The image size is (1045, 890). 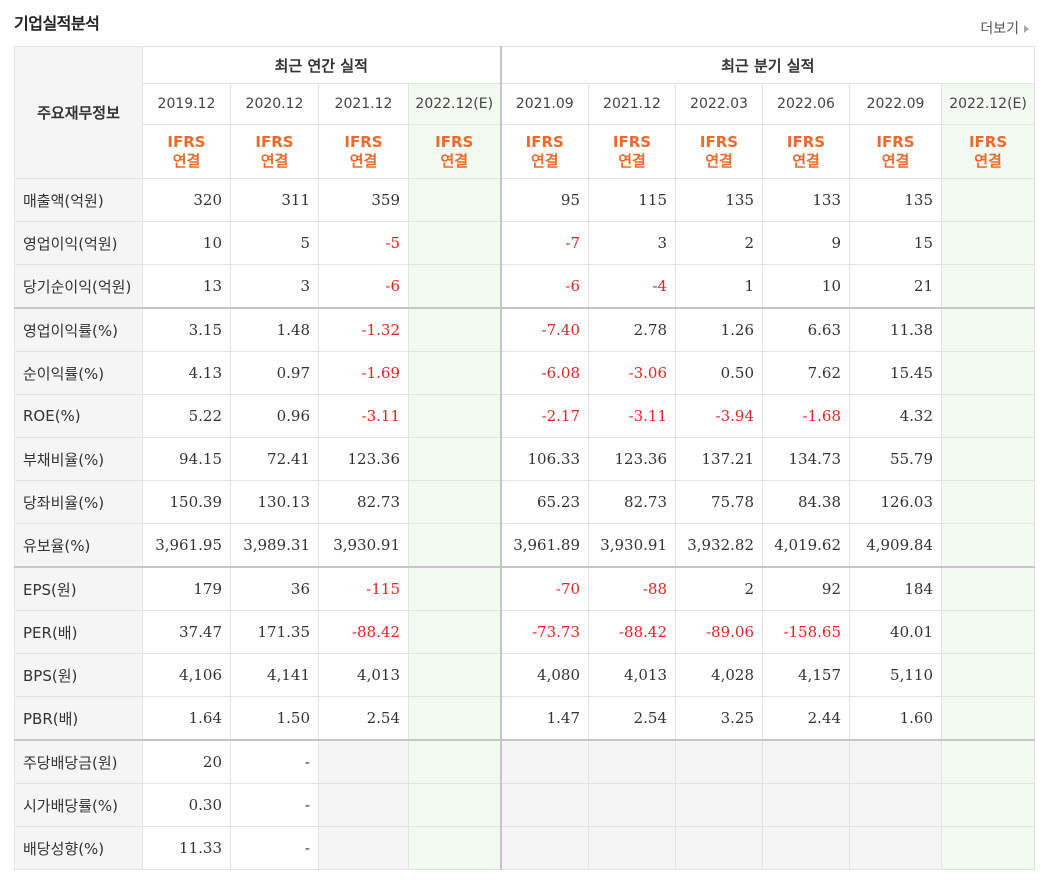 What do you see at coordinates (806, 286) in the screenshot?
I see `table-cell: 10` at bounding box center [806, 286].